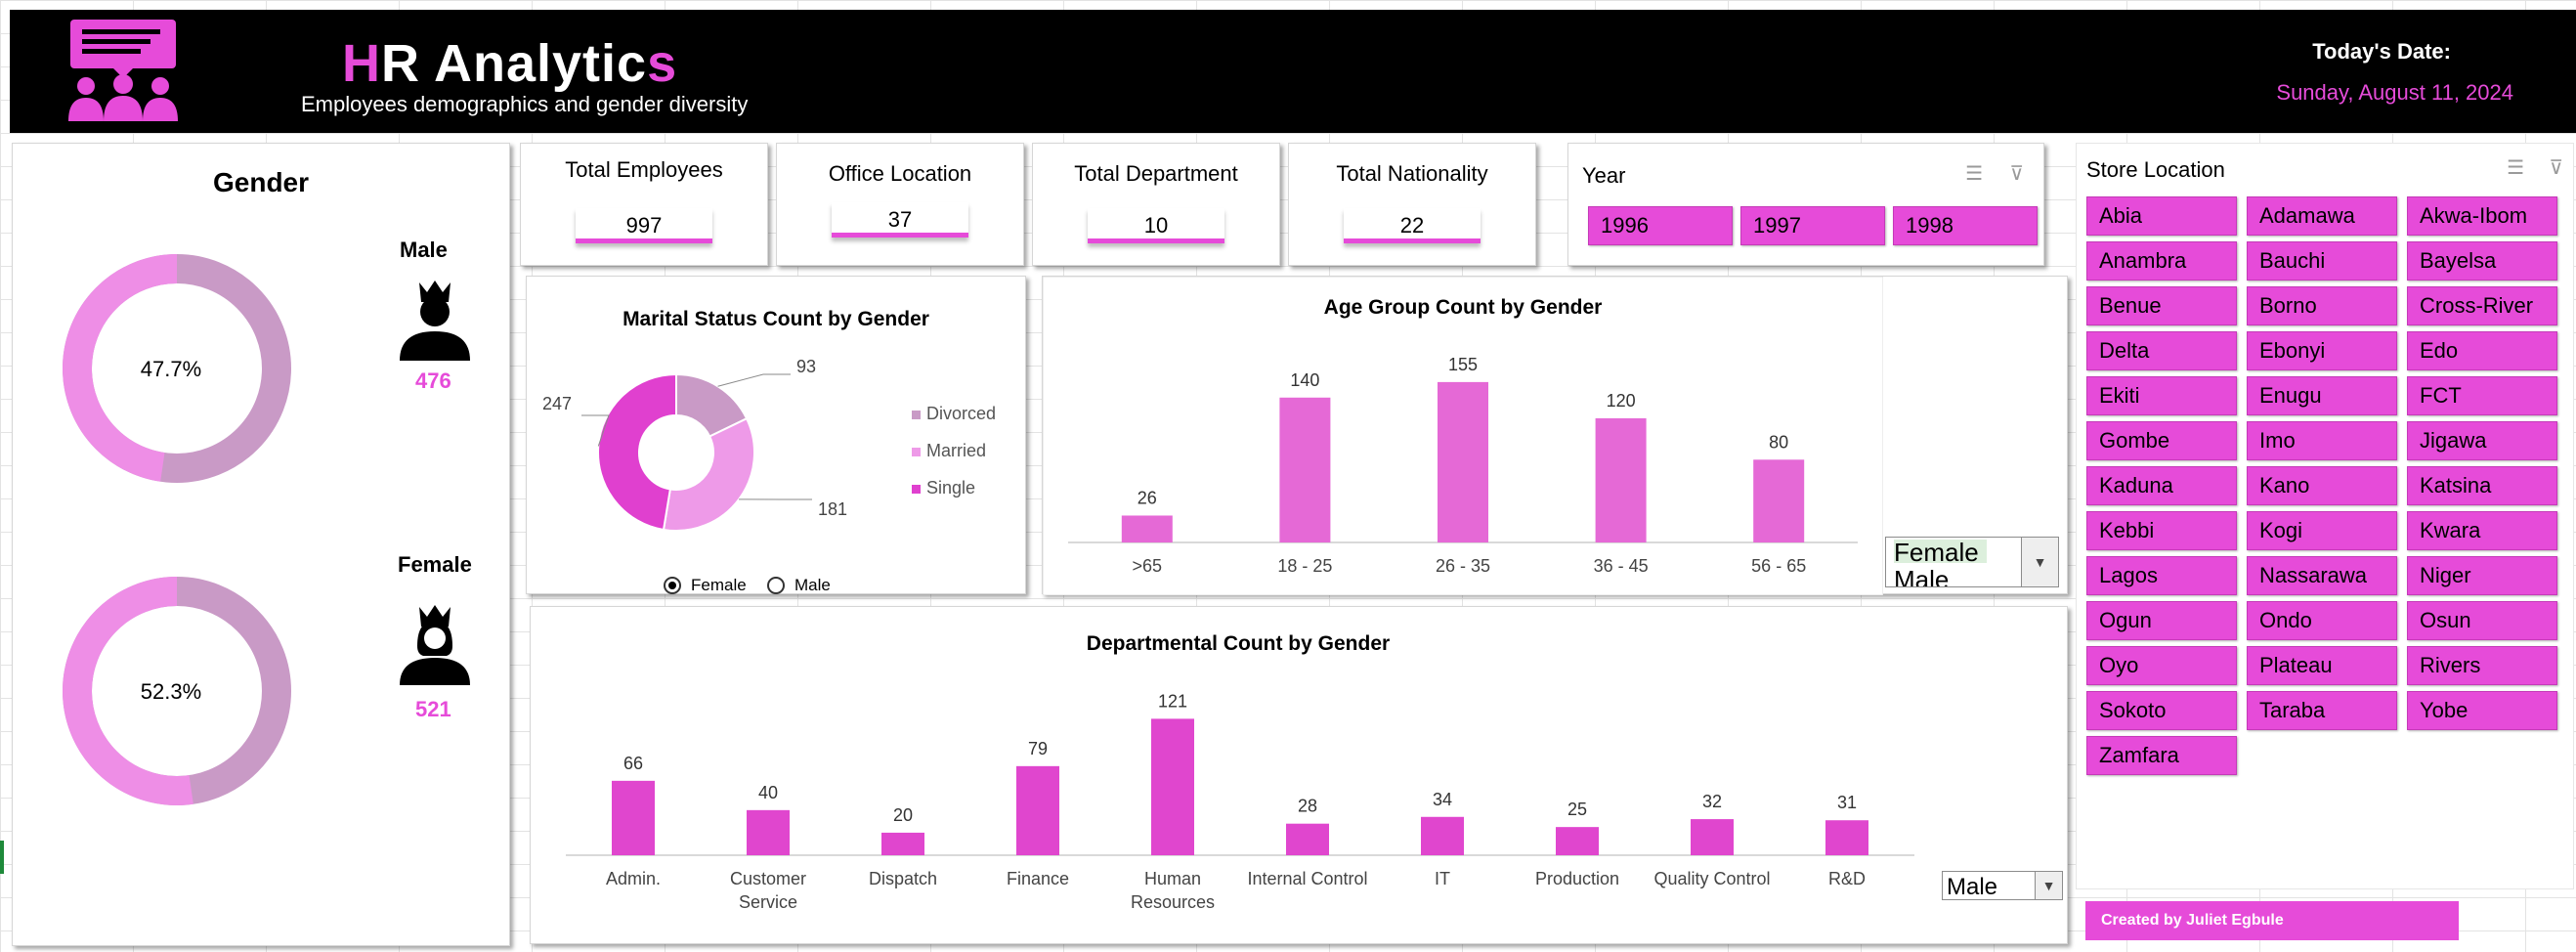  Describe the element at coordinates (954, 414) in the screenshot. I see `legend-divorced: Divorced` at that location.